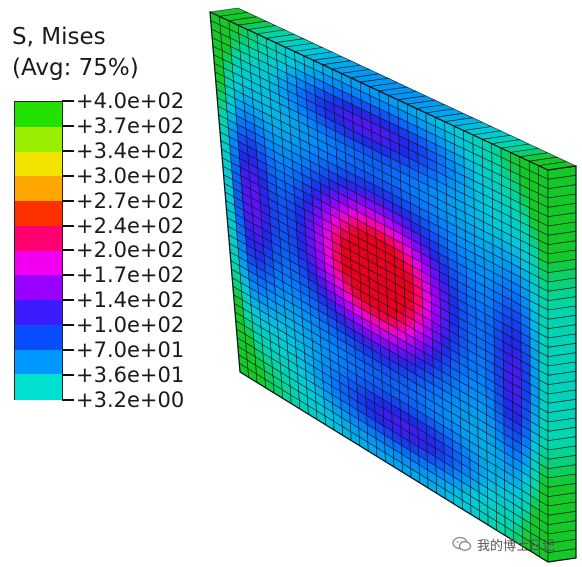 This screenshot has width=582, height=567. What do you see at coordinates (130, 125) in the screenshot?
I see `legend-label: +3.7e+02` at bounding box center [130, 125].